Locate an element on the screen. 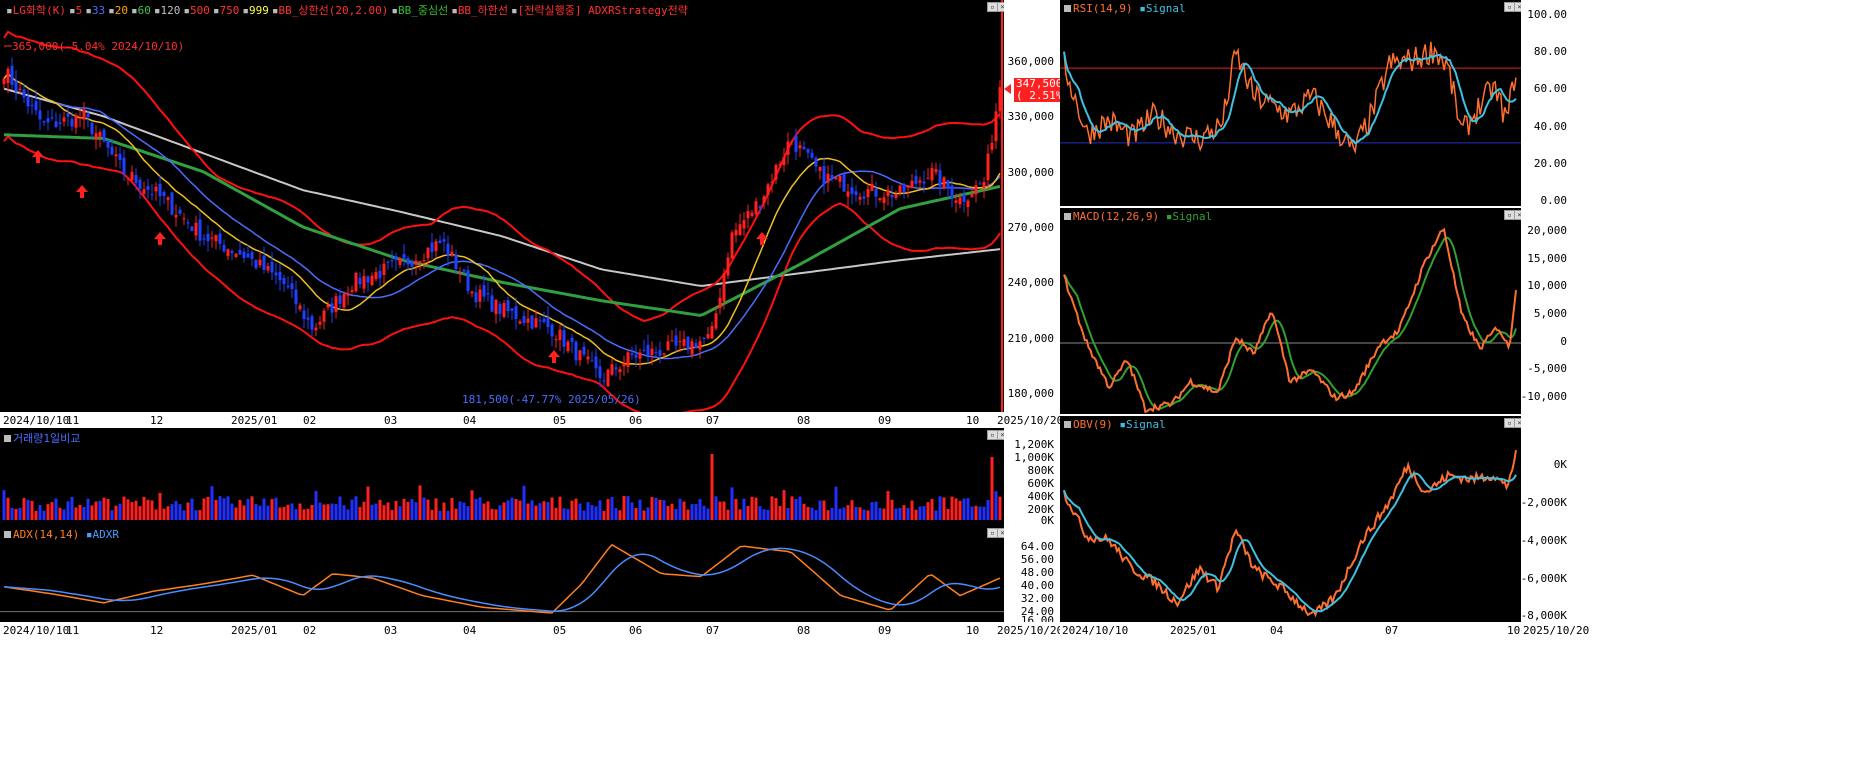  rsi-chart-canvas is located at coordinates (1290, 103).